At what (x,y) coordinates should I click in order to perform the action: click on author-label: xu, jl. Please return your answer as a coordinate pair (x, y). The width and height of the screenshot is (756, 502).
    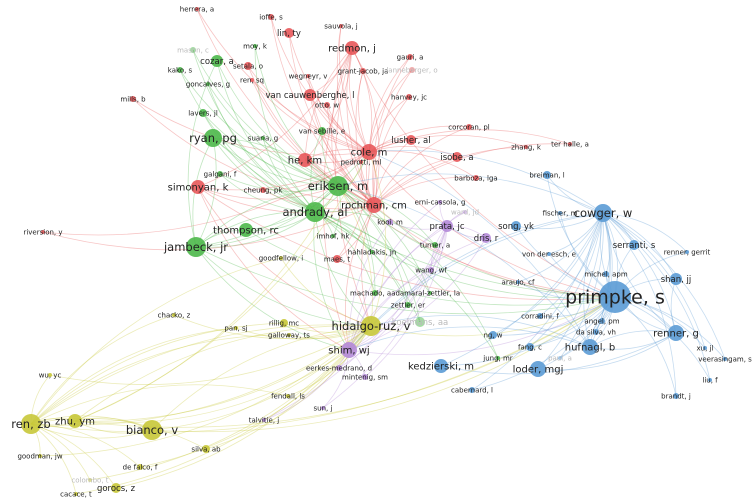
    Looking at the image, I should click on (705, 348).